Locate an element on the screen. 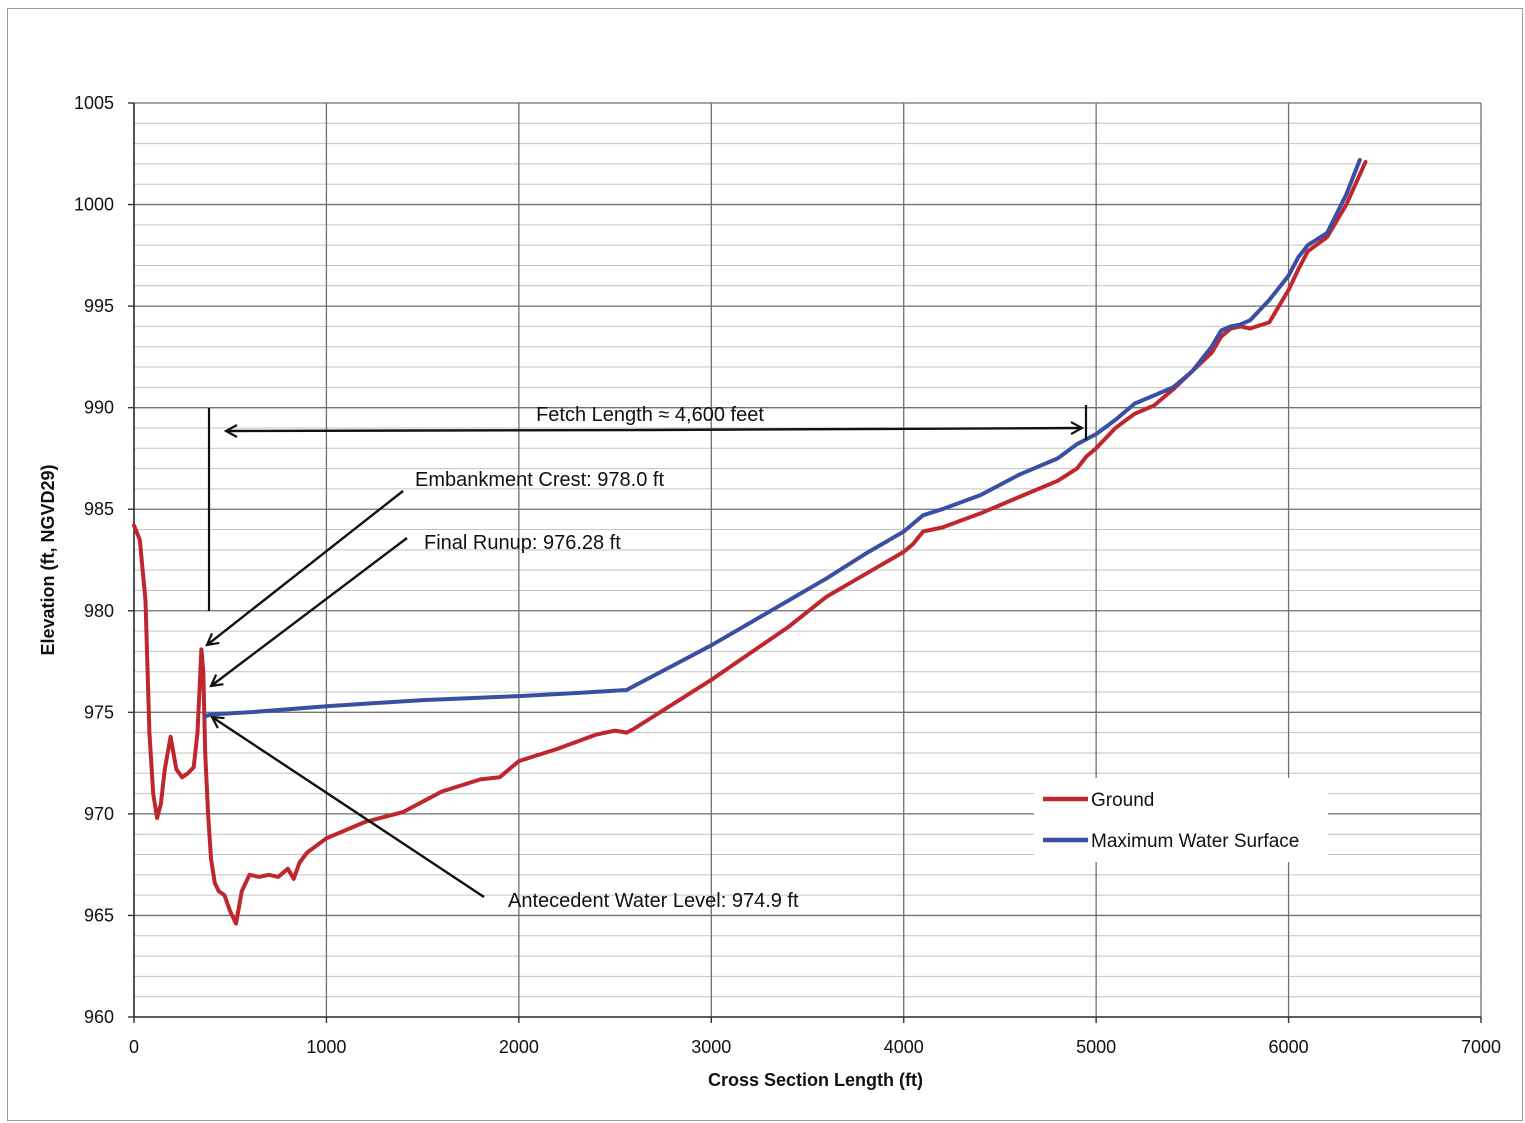 The height and width of the screenshot is (1123, 1525). fetch-arrow-left is located at coordinates (437, 430).